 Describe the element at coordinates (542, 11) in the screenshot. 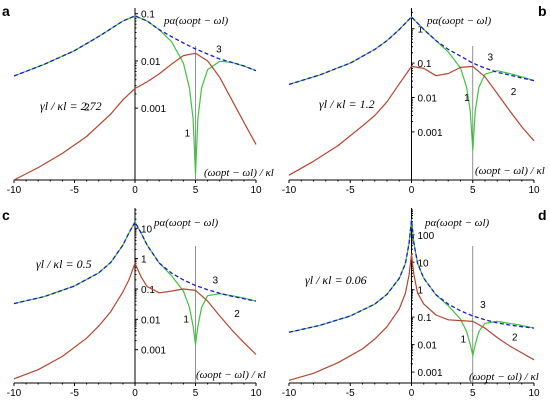

I see `panel-letter: b` at that location.